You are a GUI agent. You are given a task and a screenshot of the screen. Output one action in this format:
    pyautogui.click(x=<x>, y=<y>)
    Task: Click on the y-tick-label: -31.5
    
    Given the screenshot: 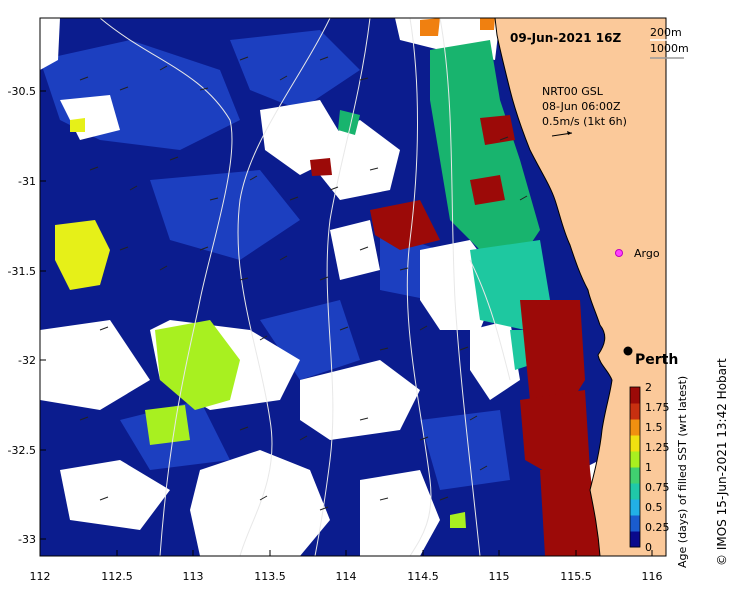 What is the action you would take?
    pyautogui.click(x=22, y=271)
    